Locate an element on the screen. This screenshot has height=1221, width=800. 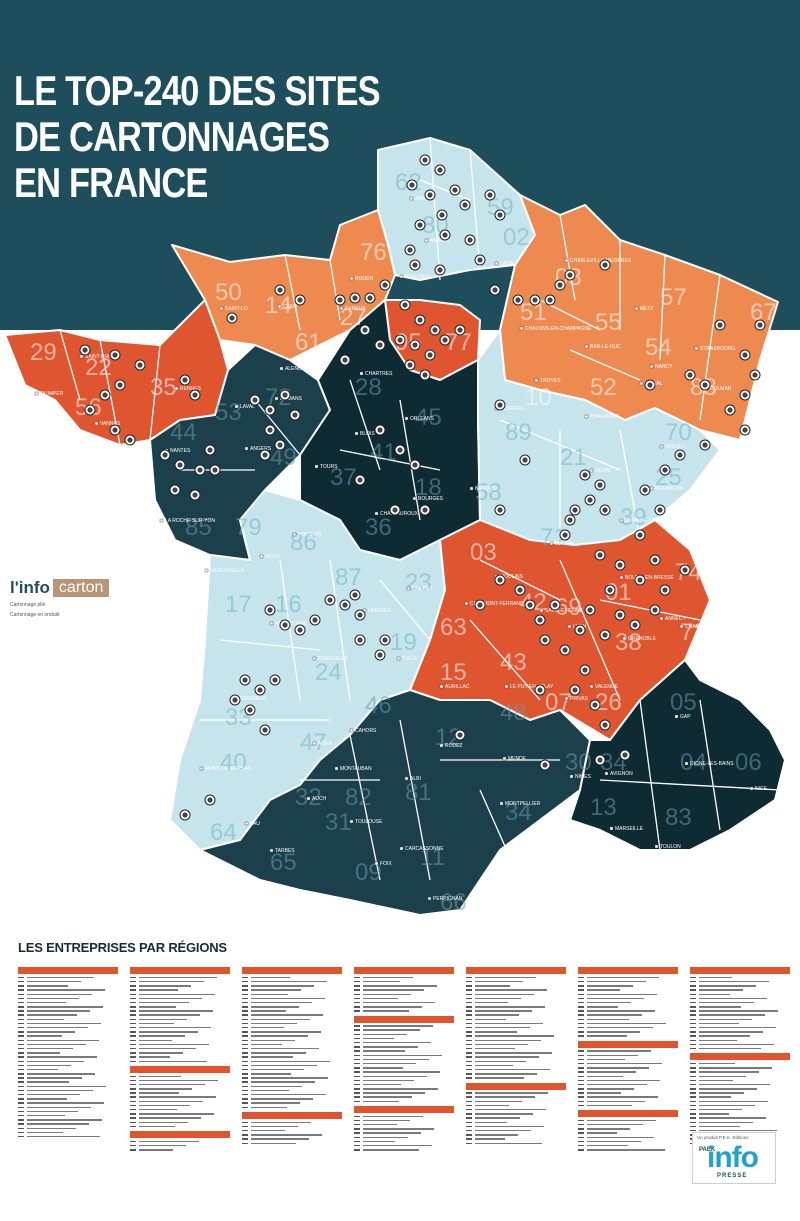
logo-brand-right: carton is located at coordinates (81, 588).